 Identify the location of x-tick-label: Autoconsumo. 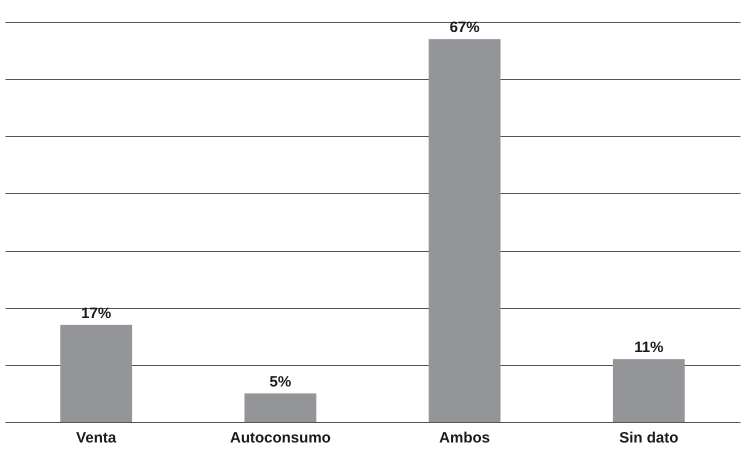
(280, 438).